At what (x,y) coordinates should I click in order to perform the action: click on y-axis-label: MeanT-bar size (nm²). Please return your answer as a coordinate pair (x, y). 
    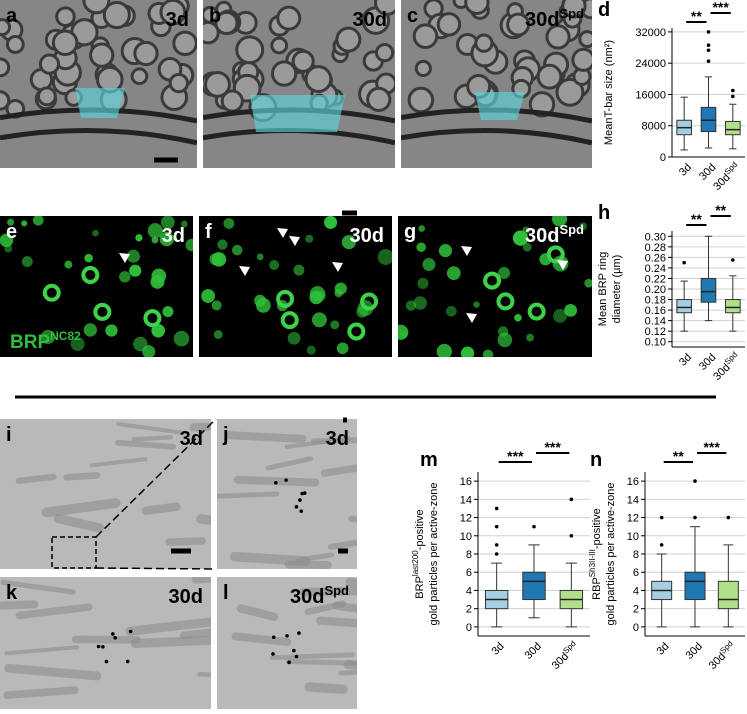
    Looking at the image, I should click on (609, 92).